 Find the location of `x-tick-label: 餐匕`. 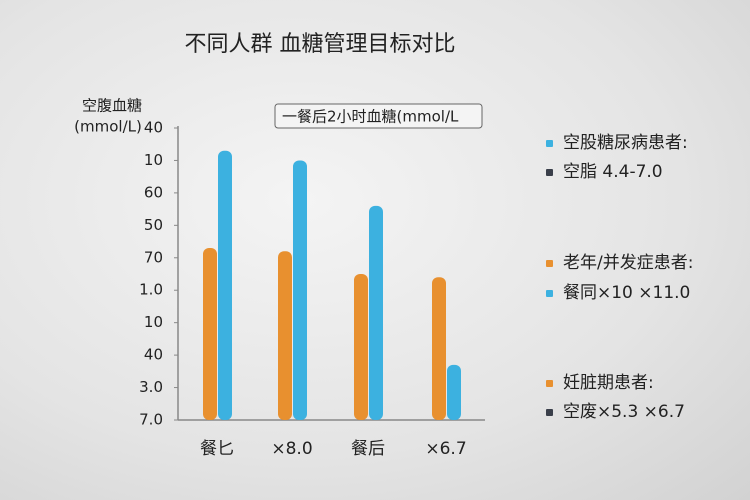

x-tick-label: 餐匕 is located at coordinates (217, 449).